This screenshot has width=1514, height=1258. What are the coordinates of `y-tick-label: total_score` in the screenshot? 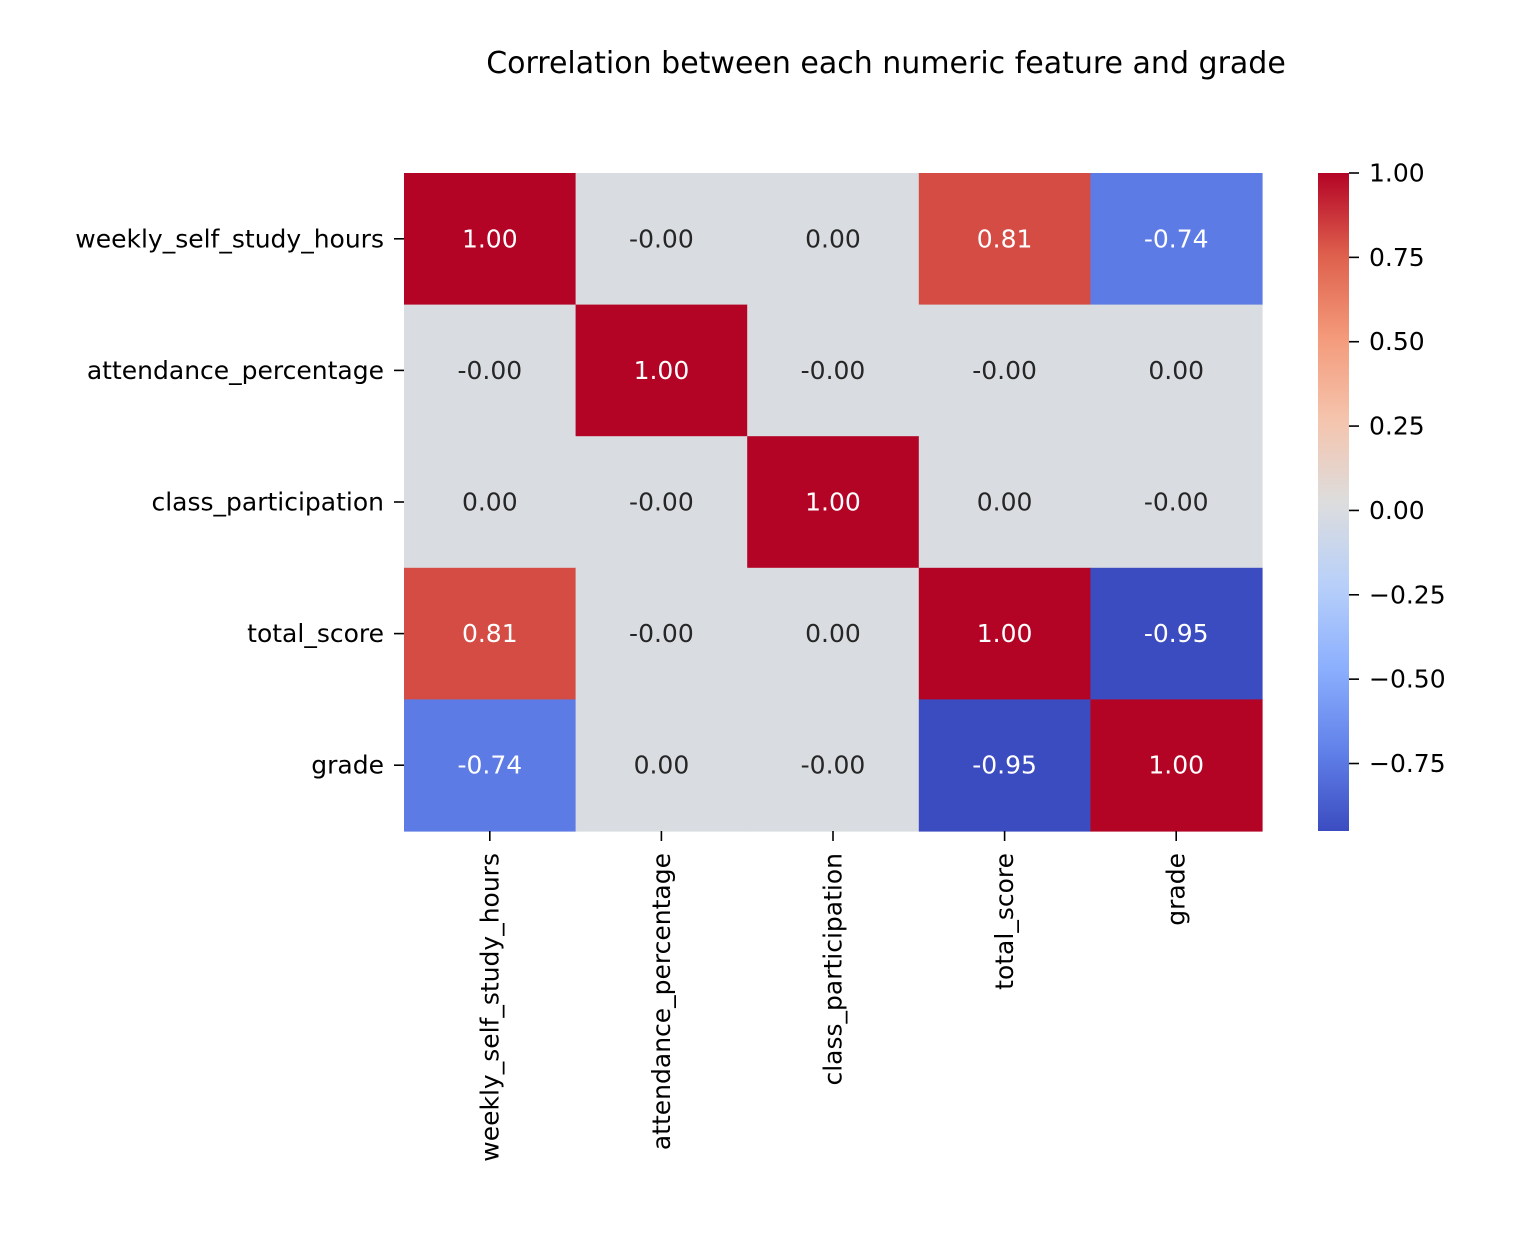 It's located at (315, 633).